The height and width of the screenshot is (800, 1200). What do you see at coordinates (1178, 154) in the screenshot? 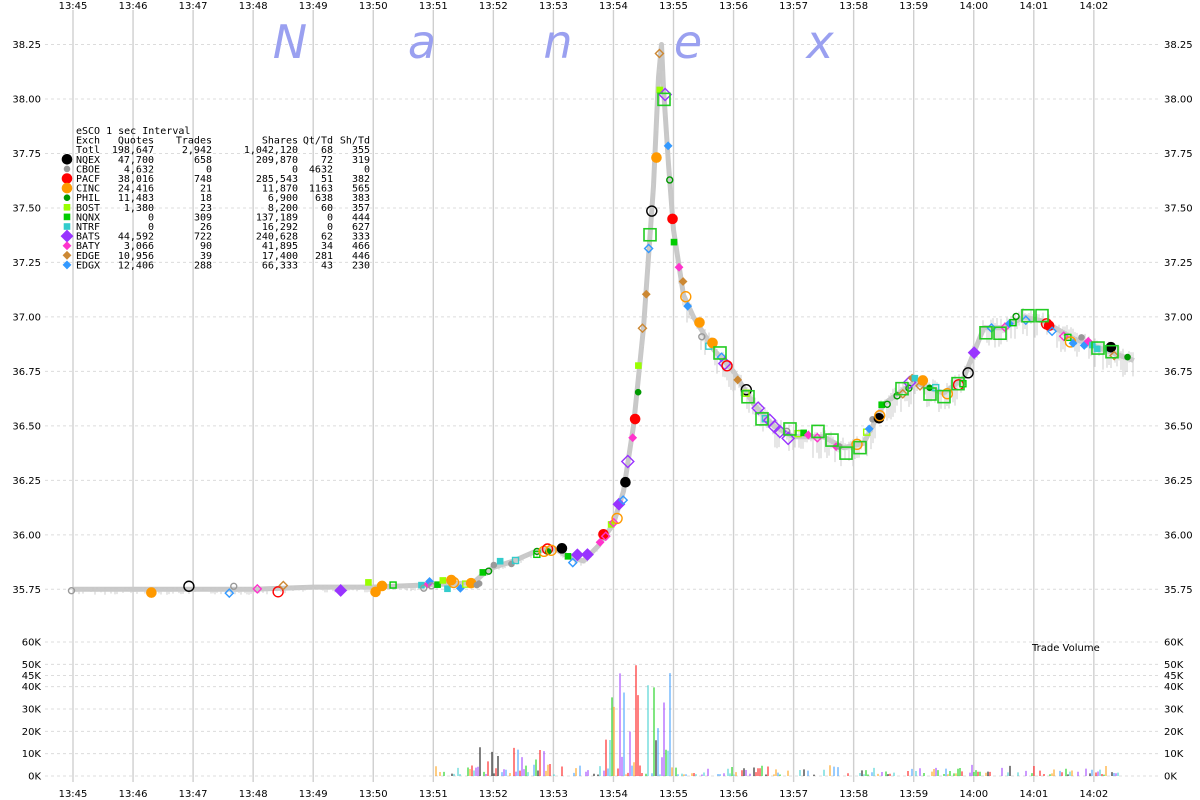
I see `price-tick-label: 37.75` at bounding box center [1178, 154].